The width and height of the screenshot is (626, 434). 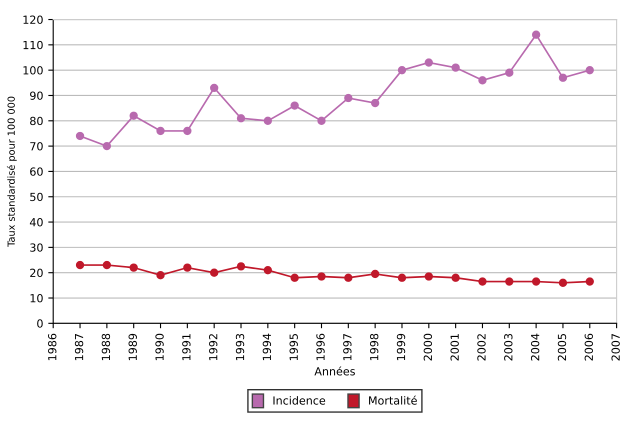 What do you see at coordinates (11, 171) in the screenshot?
I see `y-axis-title: Taux standardisé pour 100 000` at bounding box center [11, 171].